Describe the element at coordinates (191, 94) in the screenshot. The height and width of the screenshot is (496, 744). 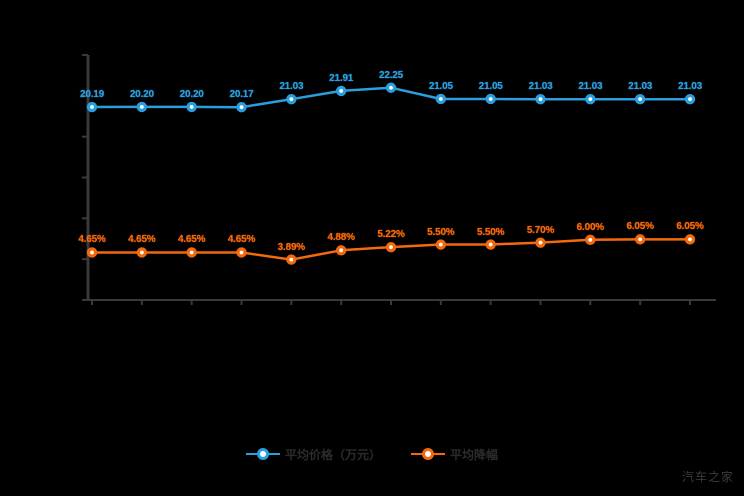
I see `data-label--2: 20.20` at that location.